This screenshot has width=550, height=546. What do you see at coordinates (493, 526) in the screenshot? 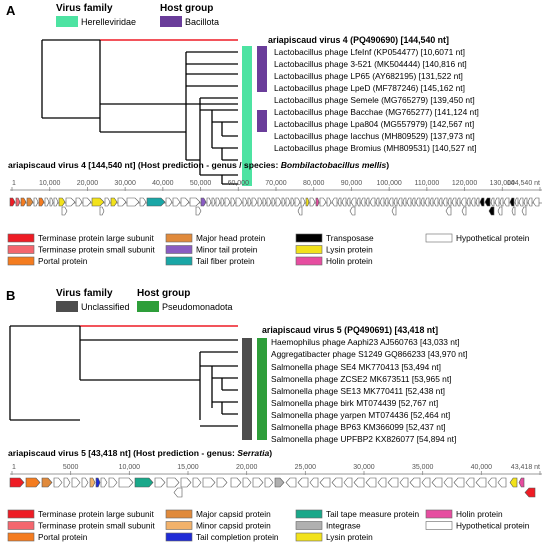
I see `gene-legend-label: Hypothetical protein` at bounding box center [493, 526].